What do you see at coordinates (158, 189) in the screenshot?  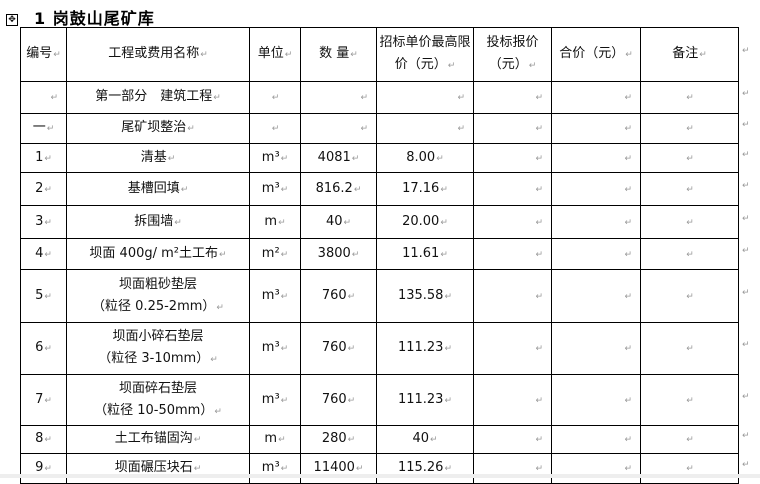 I see `cell-name: 基槽回填` at bounding box center [158, 189].